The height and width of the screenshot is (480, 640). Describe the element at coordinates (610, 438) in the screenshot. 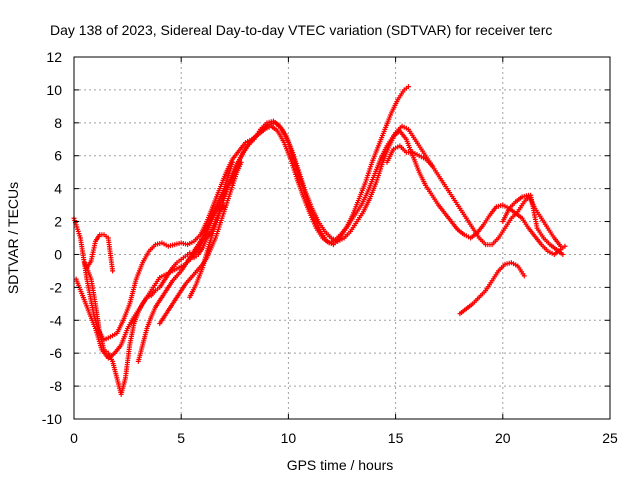

I see `x-tick-label: 25` at that location.